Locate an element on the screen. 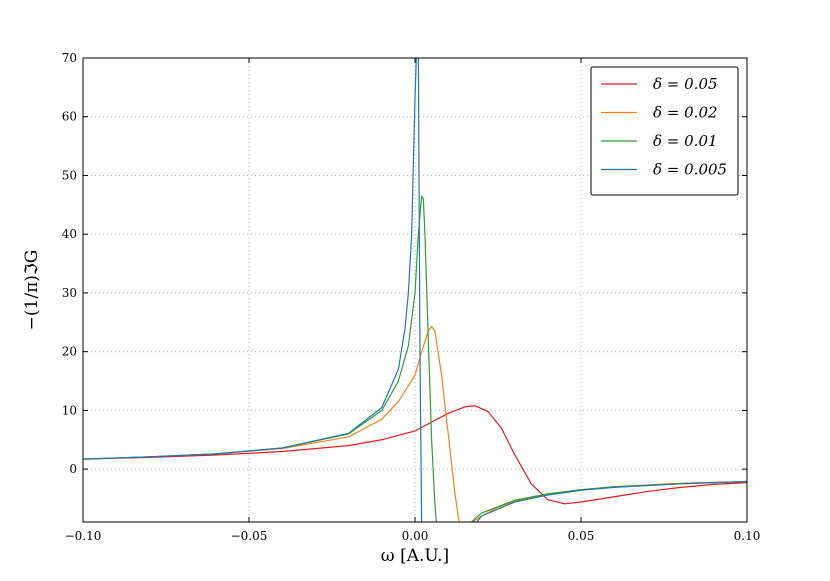 The height and width of the screenshot is (581, 830). y-tick-label: 40 is located at coordinates (69, 234).